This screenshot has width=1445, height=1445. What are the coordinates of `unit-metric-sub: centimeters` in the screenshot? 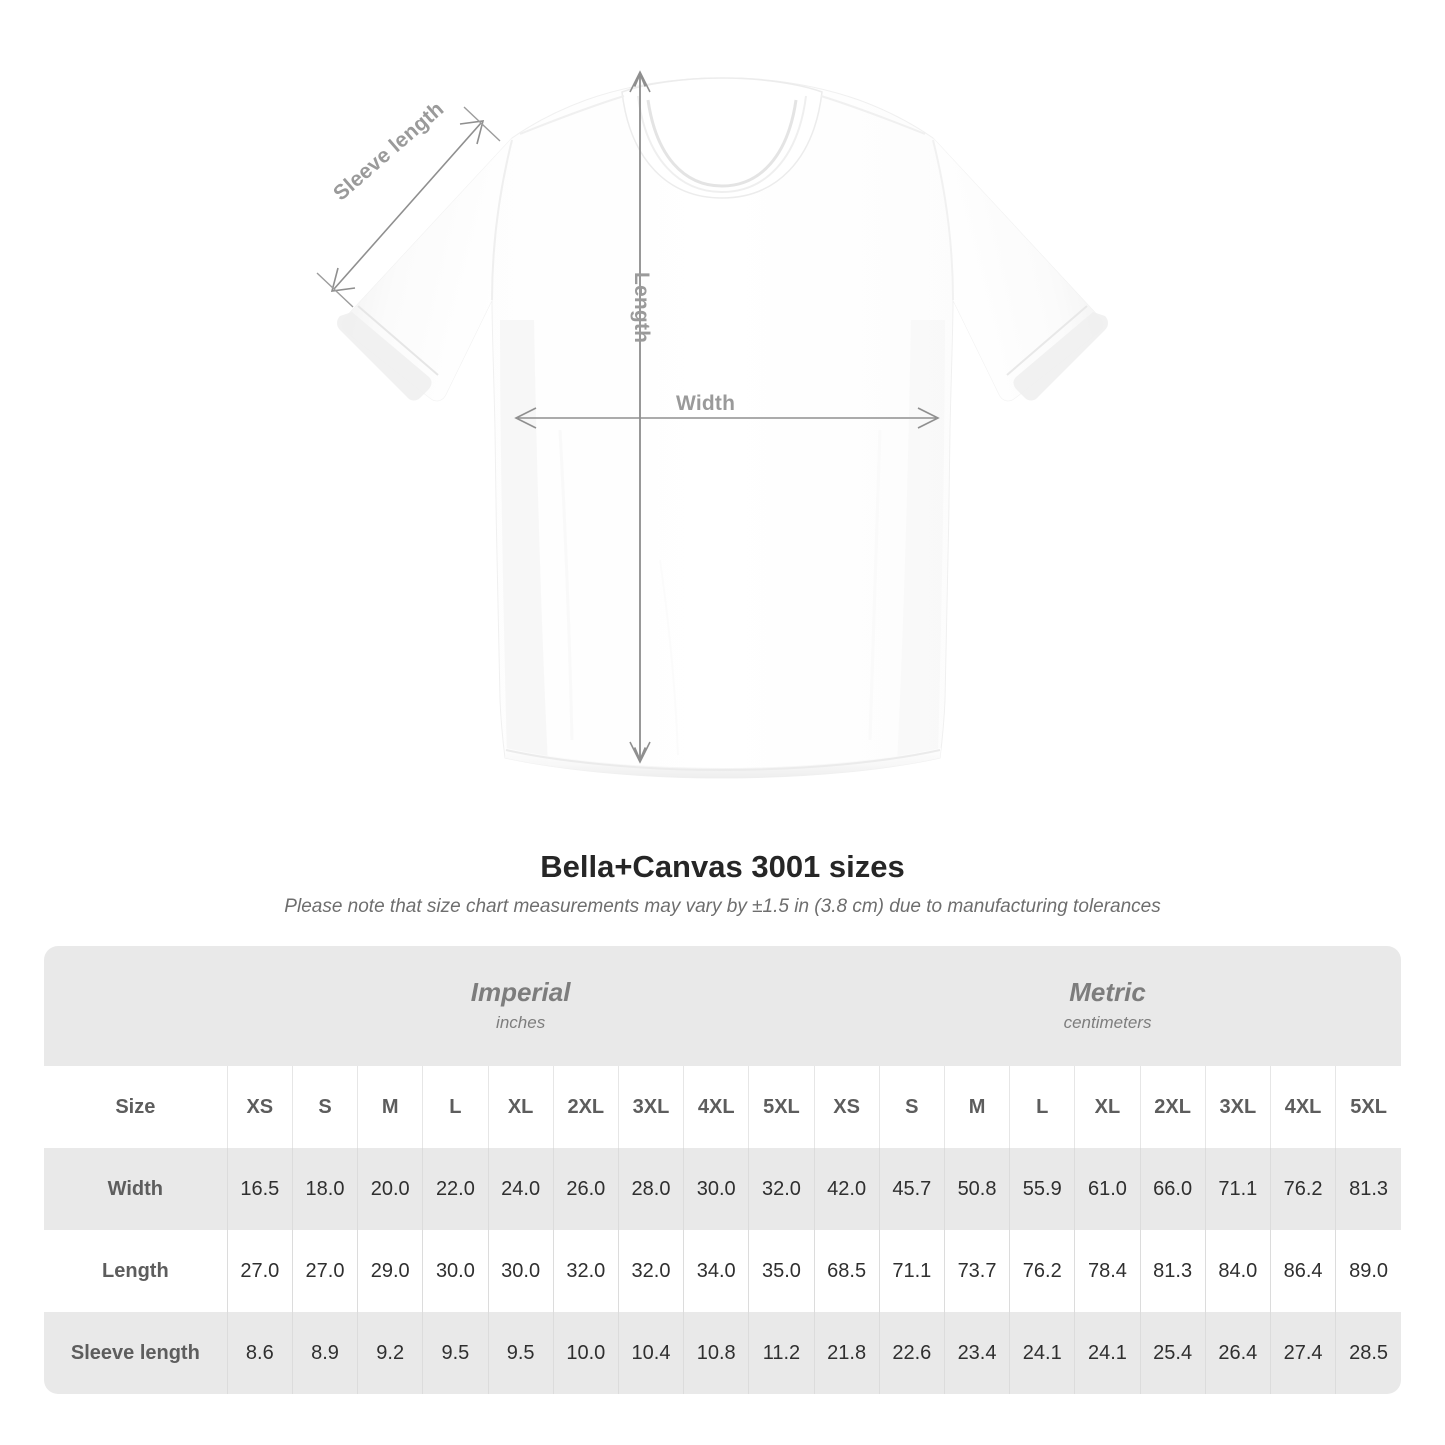 It's located at (1107, 1023).